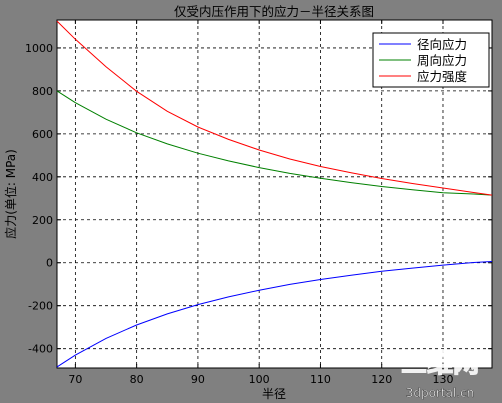 This screenshot has width=502, height=403. Describe the element at coordinates (39, 48) in the screenshot. I see `y-tick-label: 1000` at that location.